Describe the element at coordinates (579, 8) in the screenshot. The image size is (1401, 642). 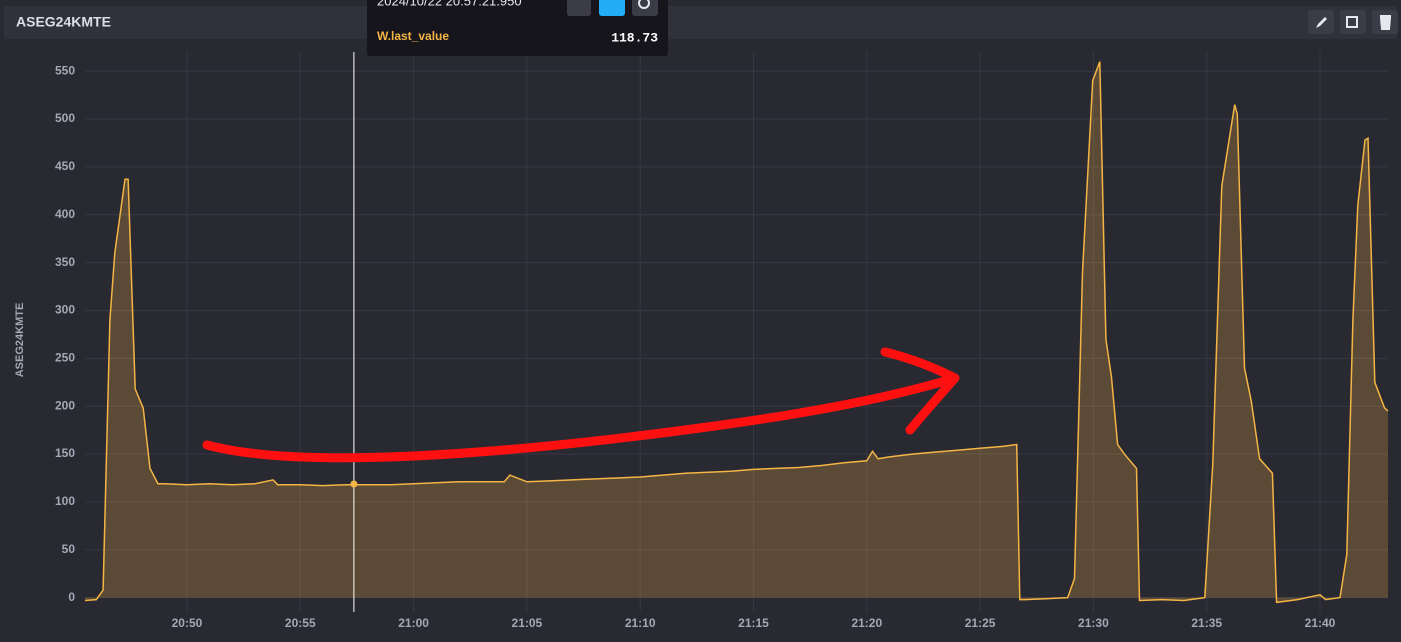
I see `sort-button` at that location.